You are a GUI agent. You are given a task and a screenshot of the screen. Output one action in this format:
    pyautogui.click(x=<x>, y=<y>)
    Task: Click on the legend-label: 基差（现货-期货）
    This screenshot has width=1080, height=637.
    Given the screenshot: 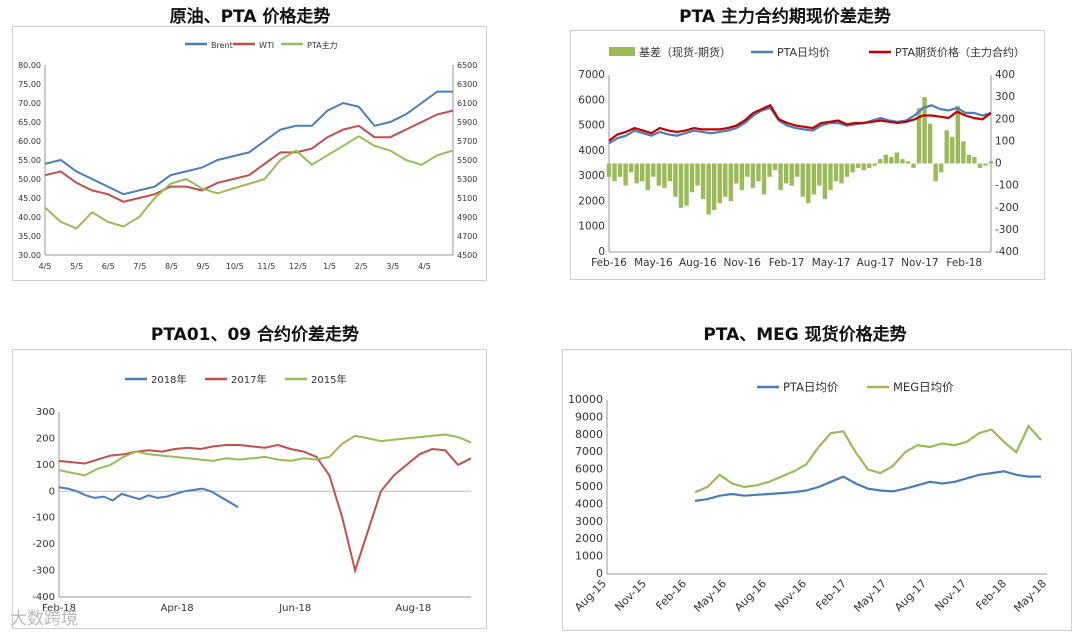 What is the action you would take?
    pyautogui.click(x=685, y=52)
    